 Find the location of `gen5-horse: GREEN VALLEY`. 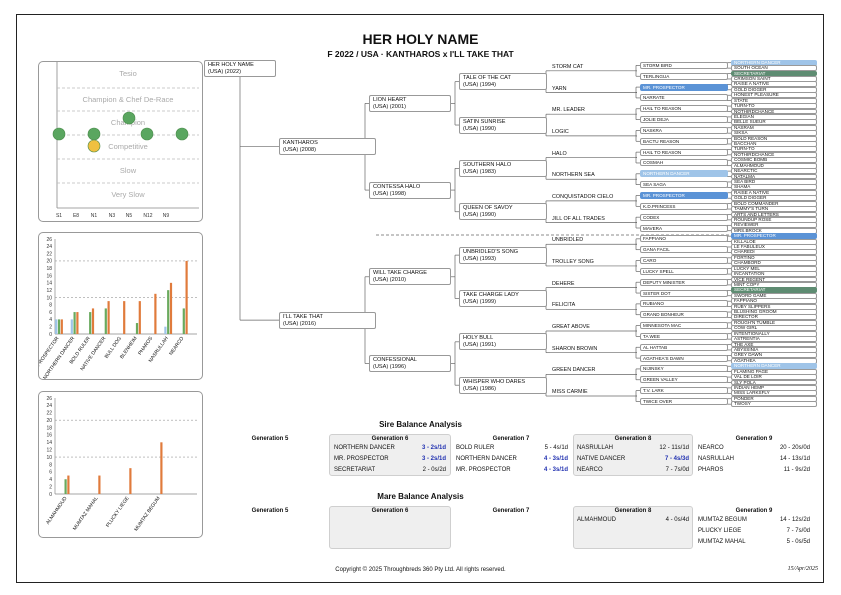

gen5-horse: GREEN VALLEY is located at coordinates (684, 380).